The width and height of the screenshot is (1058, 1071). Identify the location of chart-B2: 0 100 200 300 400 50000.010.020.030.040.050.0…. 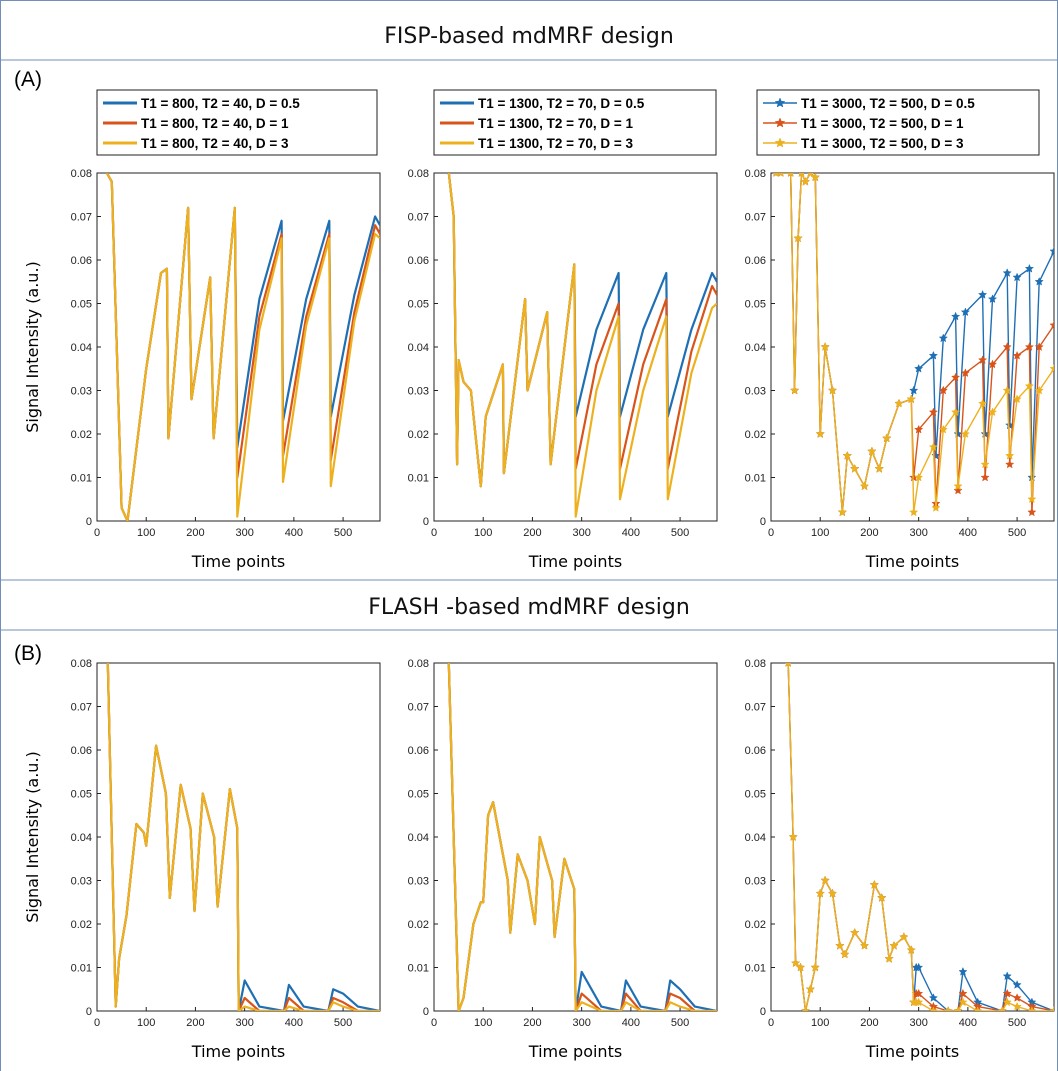
(562, 859).